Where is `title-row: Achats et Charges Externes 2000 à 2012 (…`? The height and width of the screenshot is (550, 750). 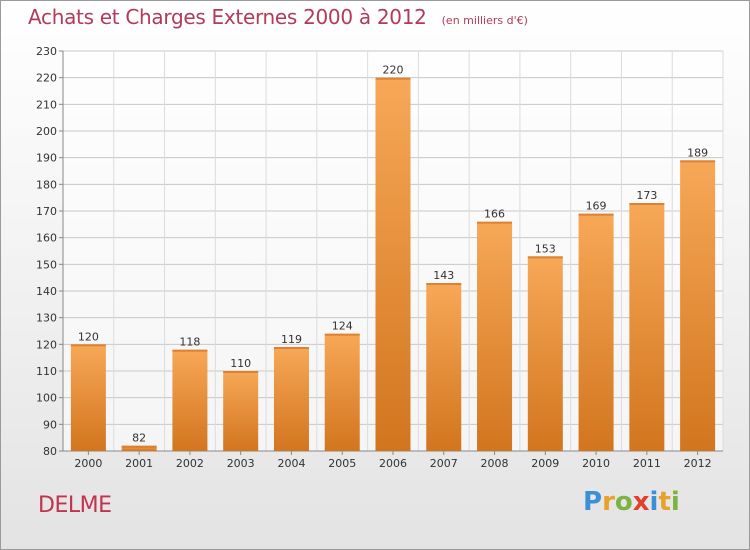
title-row: Achats et Charges Externes 2000 à 2012 (… is located at coordinates (278, 17).